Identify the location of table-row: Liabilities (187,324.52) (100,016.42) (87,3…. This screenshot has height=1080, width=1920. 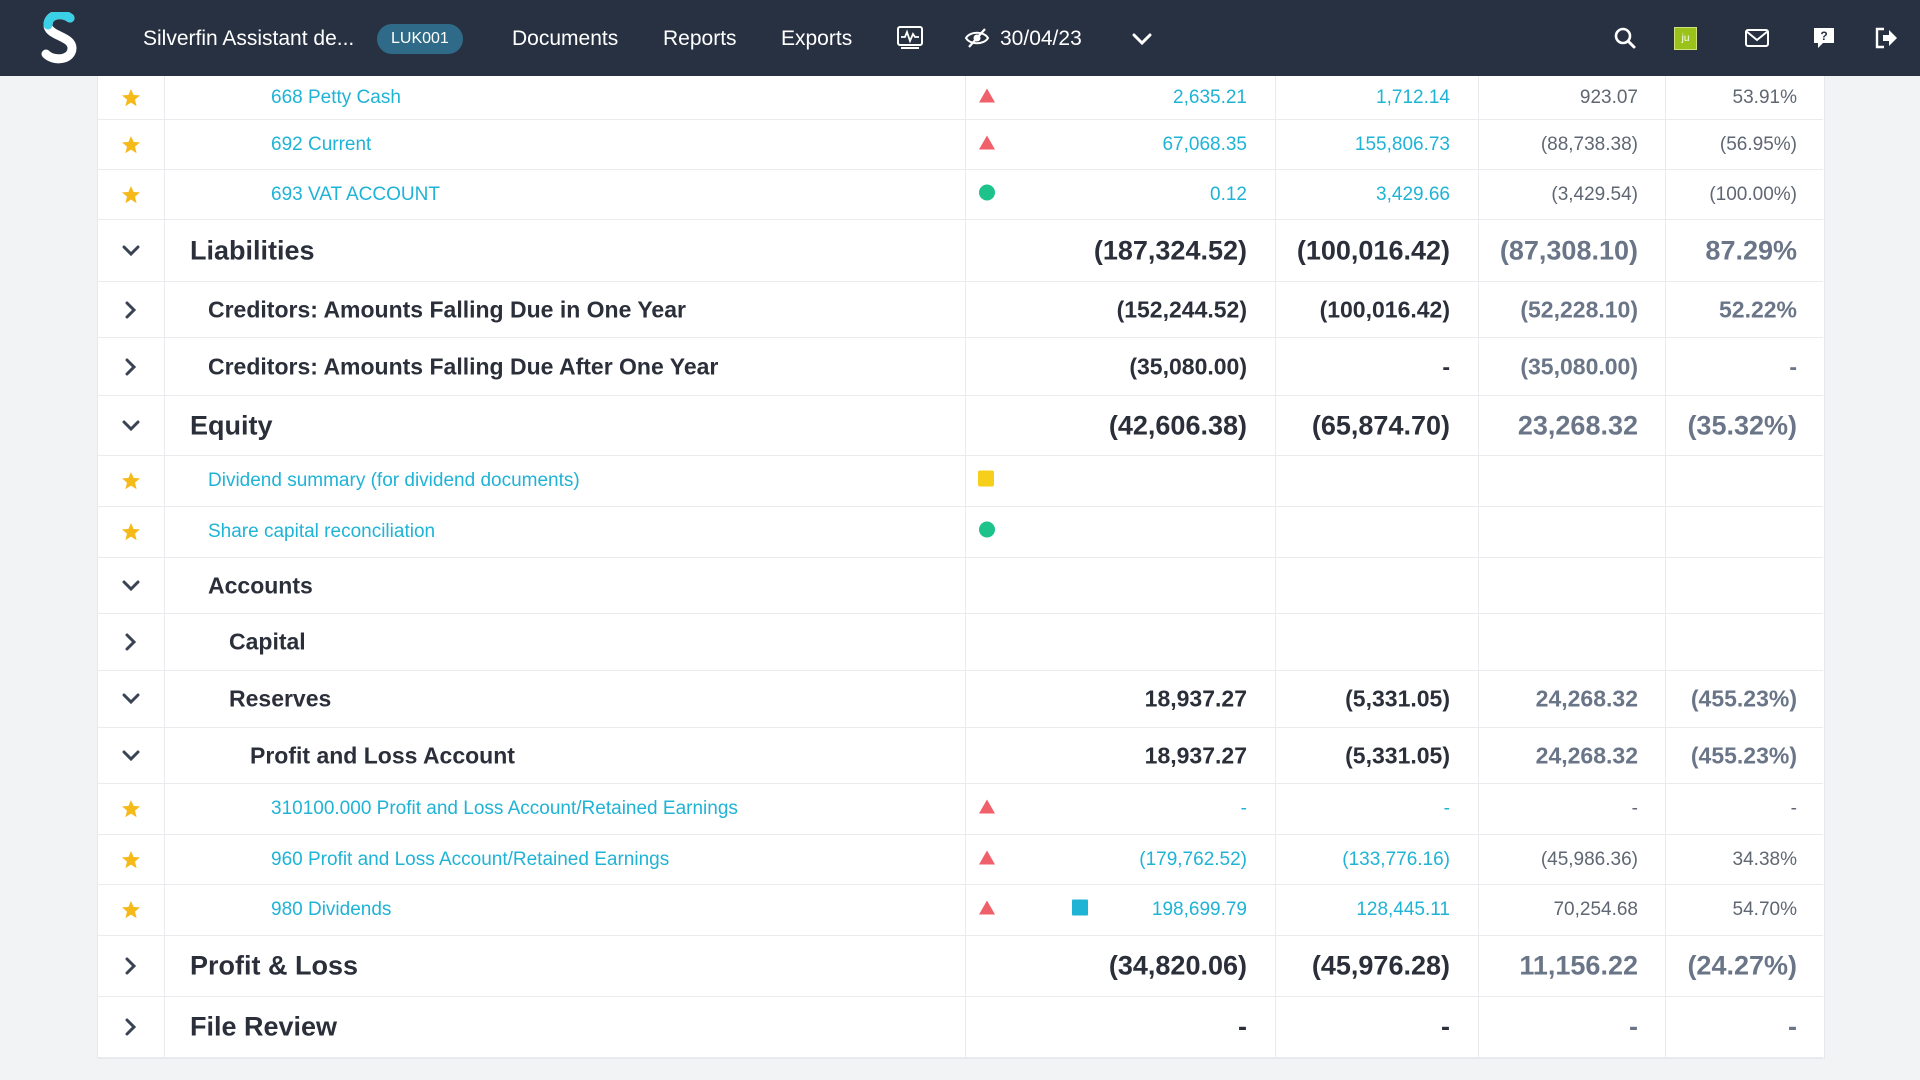
(960, 251).